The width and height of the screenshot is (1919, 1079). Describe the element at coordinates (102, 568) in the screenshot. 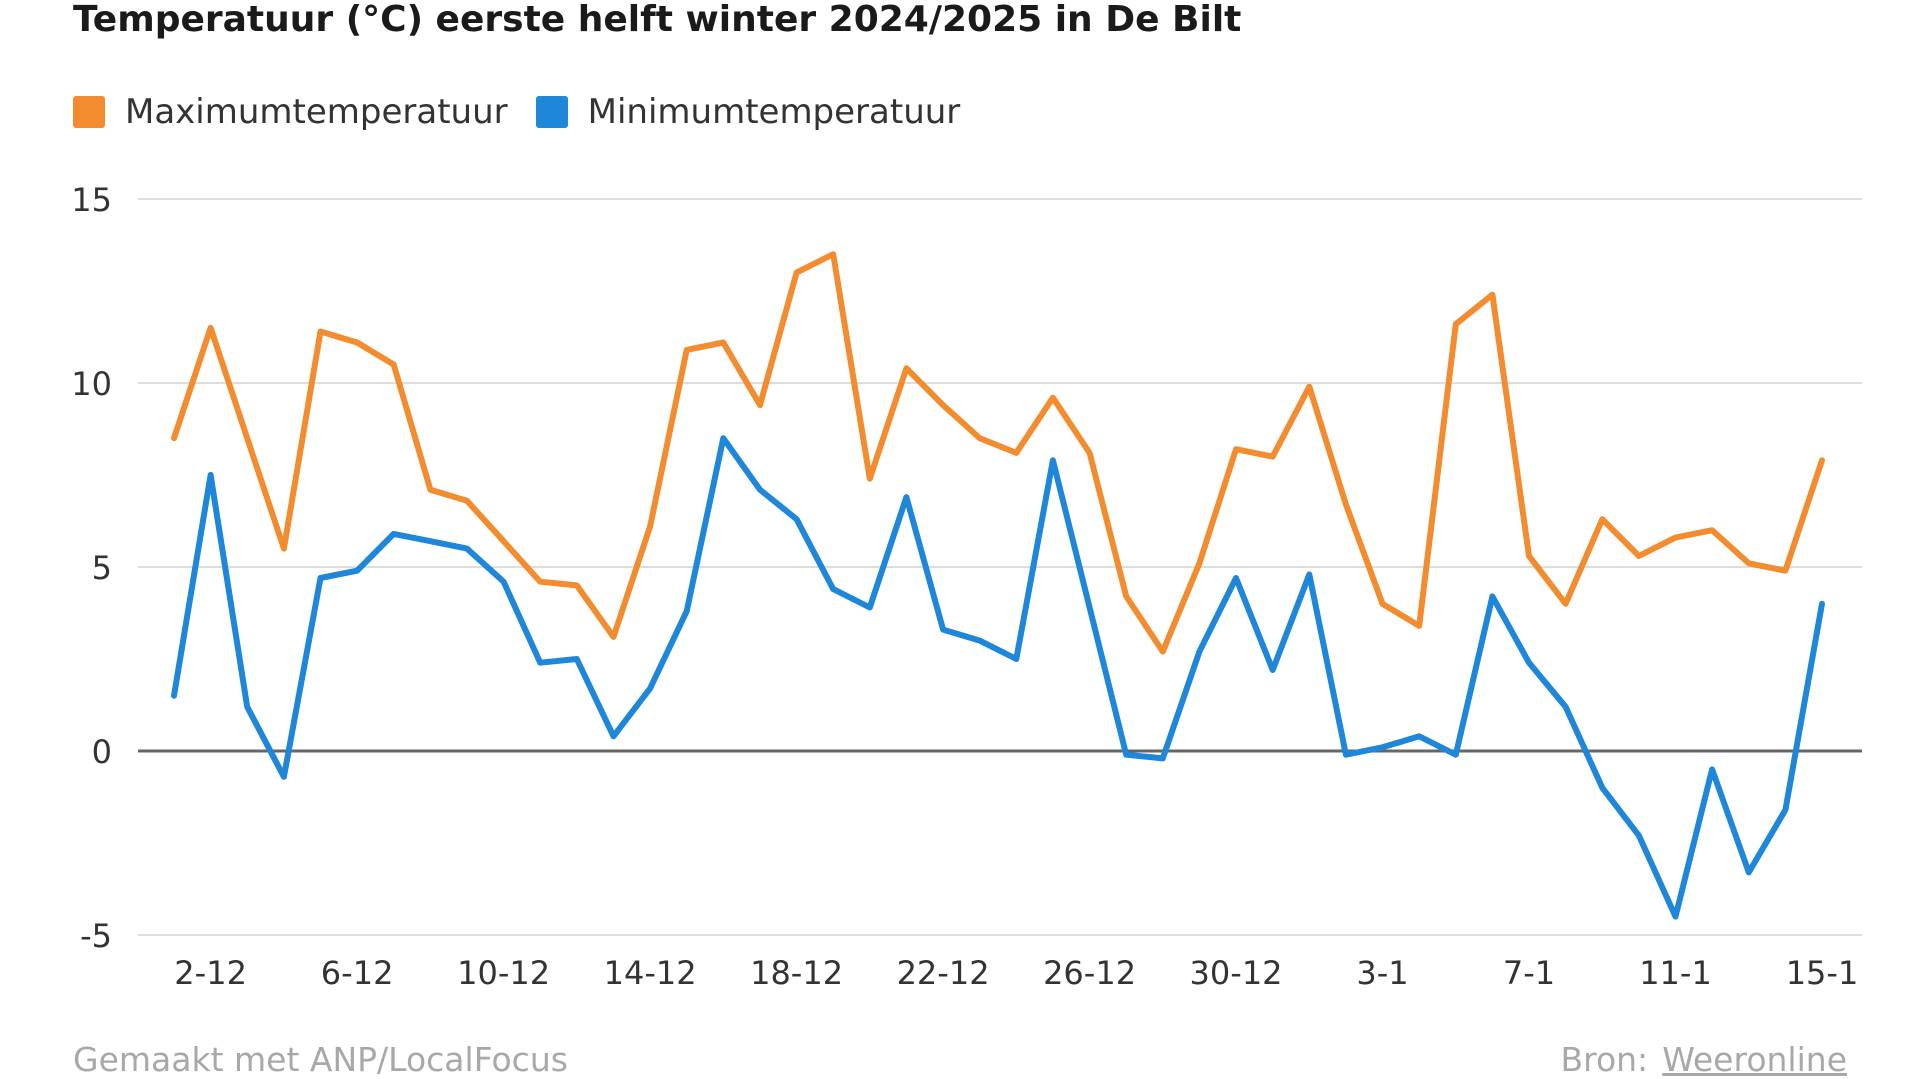

I see `y-tick-label: 5` at that location.